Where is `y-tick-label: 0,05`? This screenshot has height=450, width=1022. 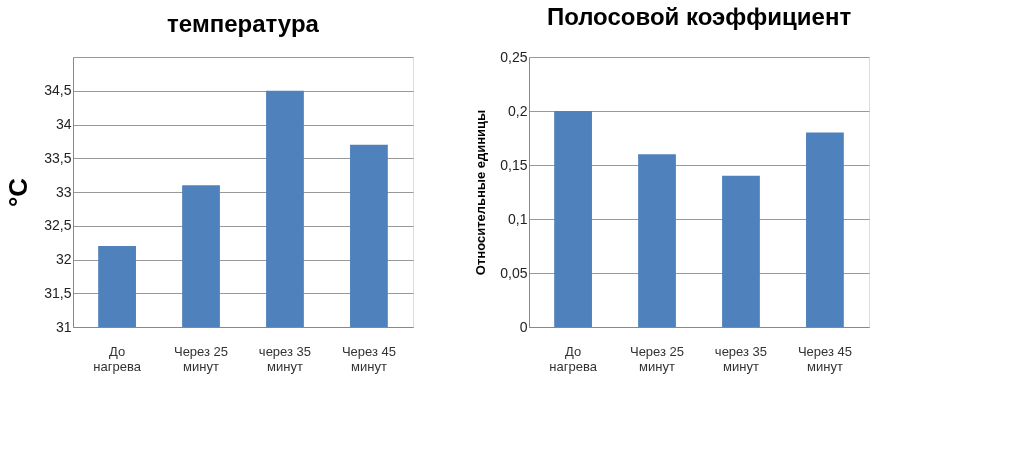 y-tick-label: 0,05 is located at coordinates (514, 272).